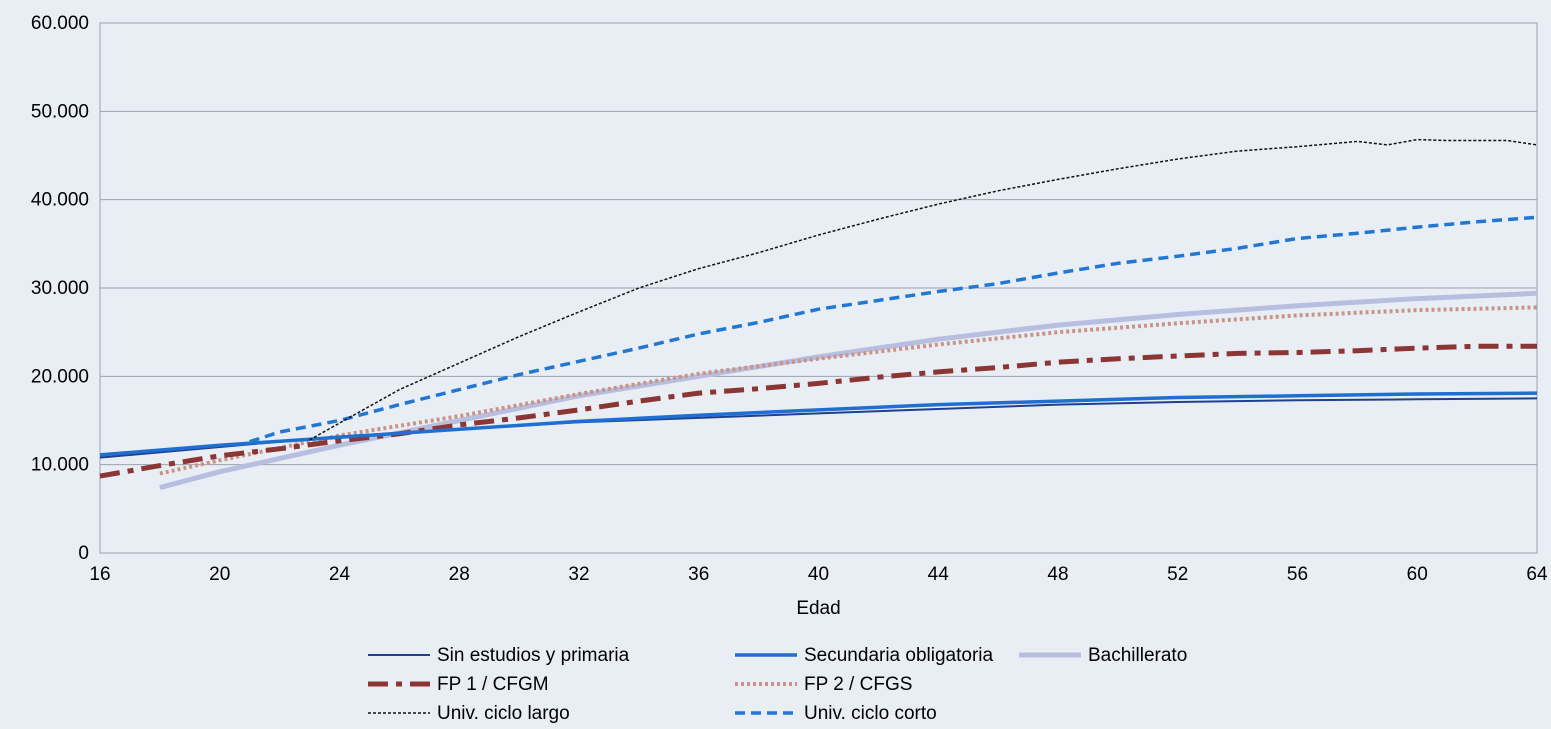  I want to click on x-tick-label: 28, so click(459, 574).